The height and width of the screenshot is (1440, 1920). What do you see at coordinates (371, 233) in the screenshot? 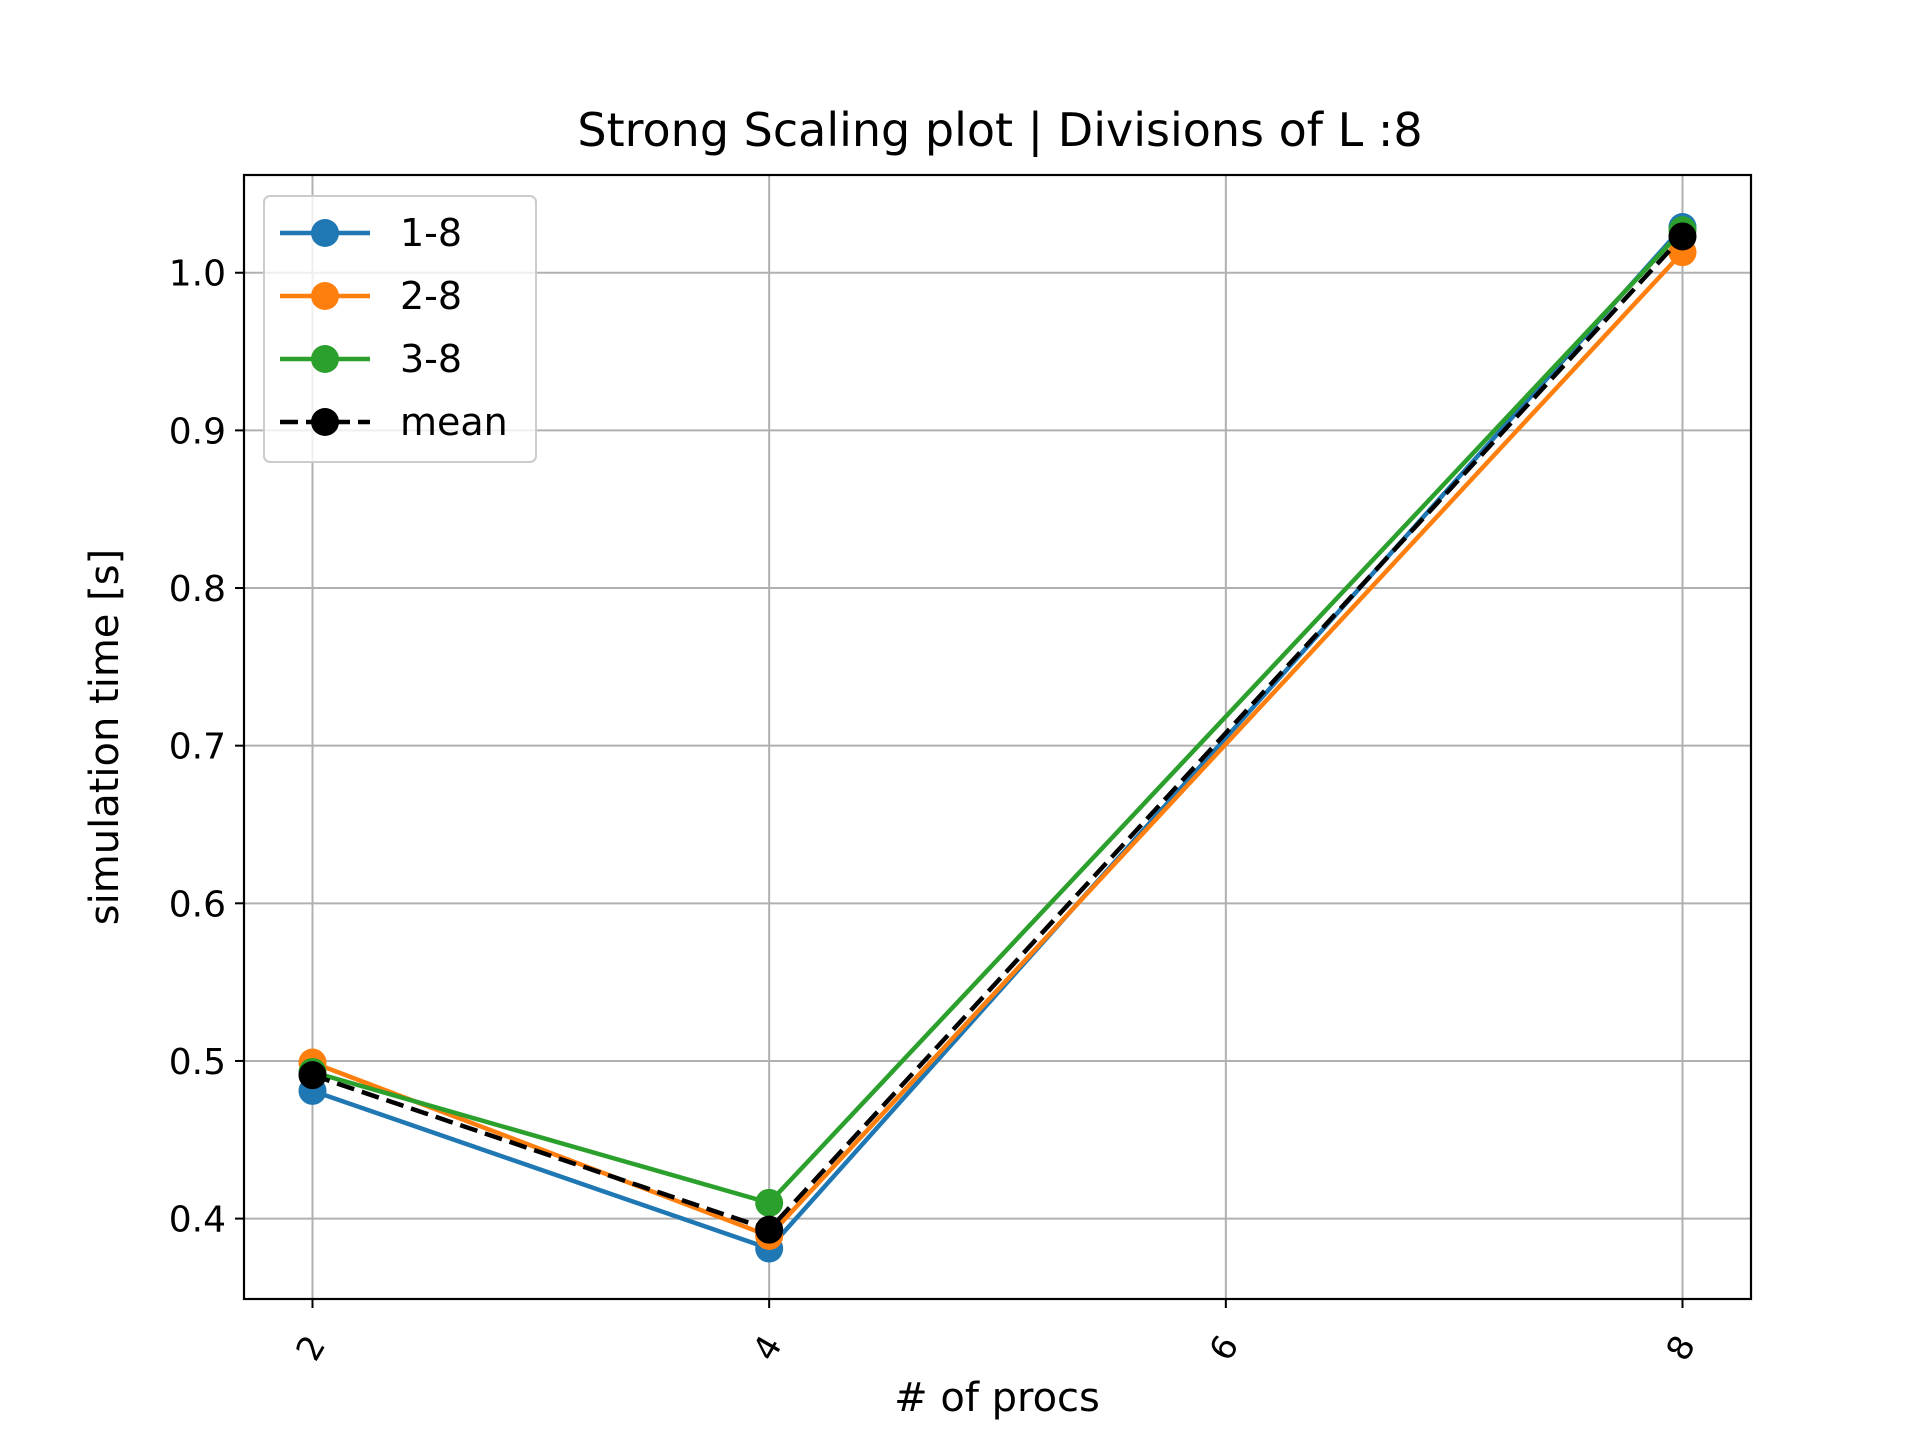
I see `legend-entry-1-8: 1-8` at bounding box center [371, 233].